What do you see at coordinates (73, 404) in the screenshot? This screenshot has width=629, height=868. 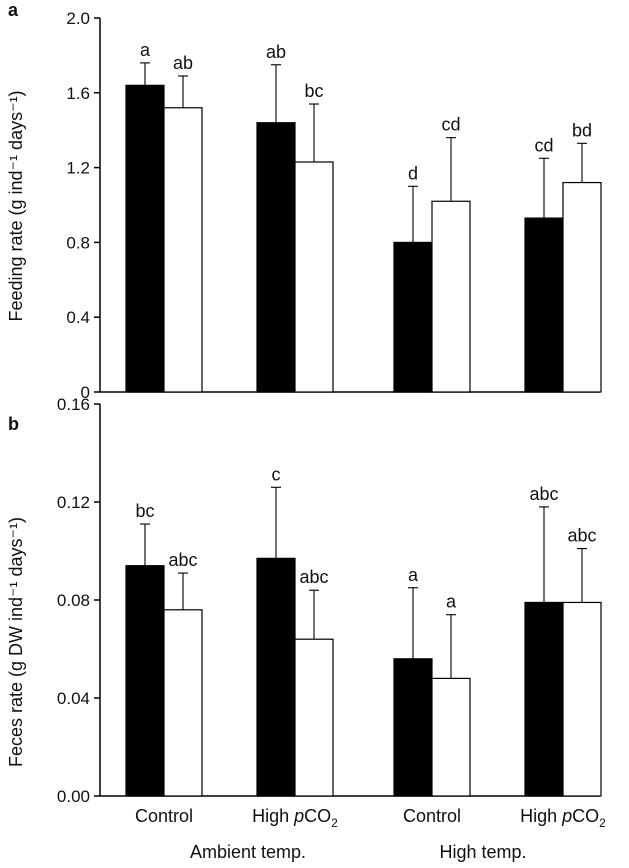 I see `y-tick-label: 0.16` at bounding box center [73, 404].